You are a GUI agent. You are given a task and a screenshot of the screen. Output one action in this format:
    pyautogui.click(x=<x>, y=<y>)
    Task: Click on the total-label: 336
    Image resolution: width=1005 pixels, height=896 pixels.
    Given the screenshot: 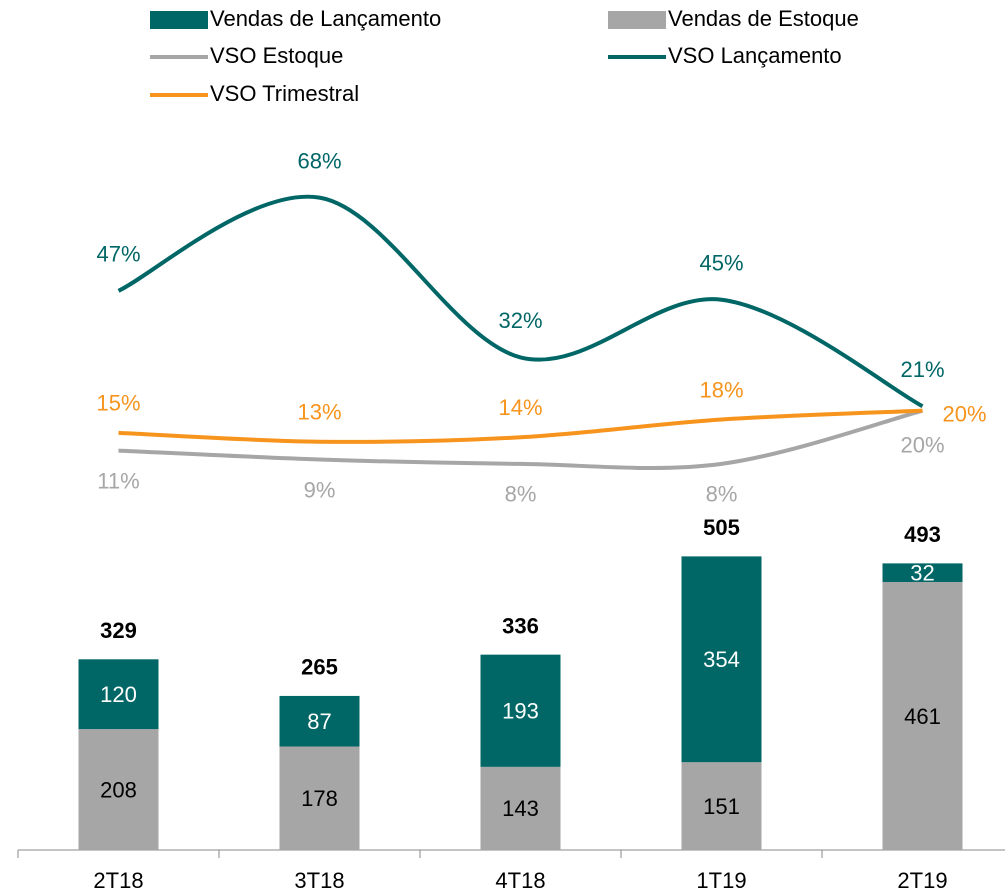 What is the action you would take?
    pyautogui.click(x=520, y=625)
    